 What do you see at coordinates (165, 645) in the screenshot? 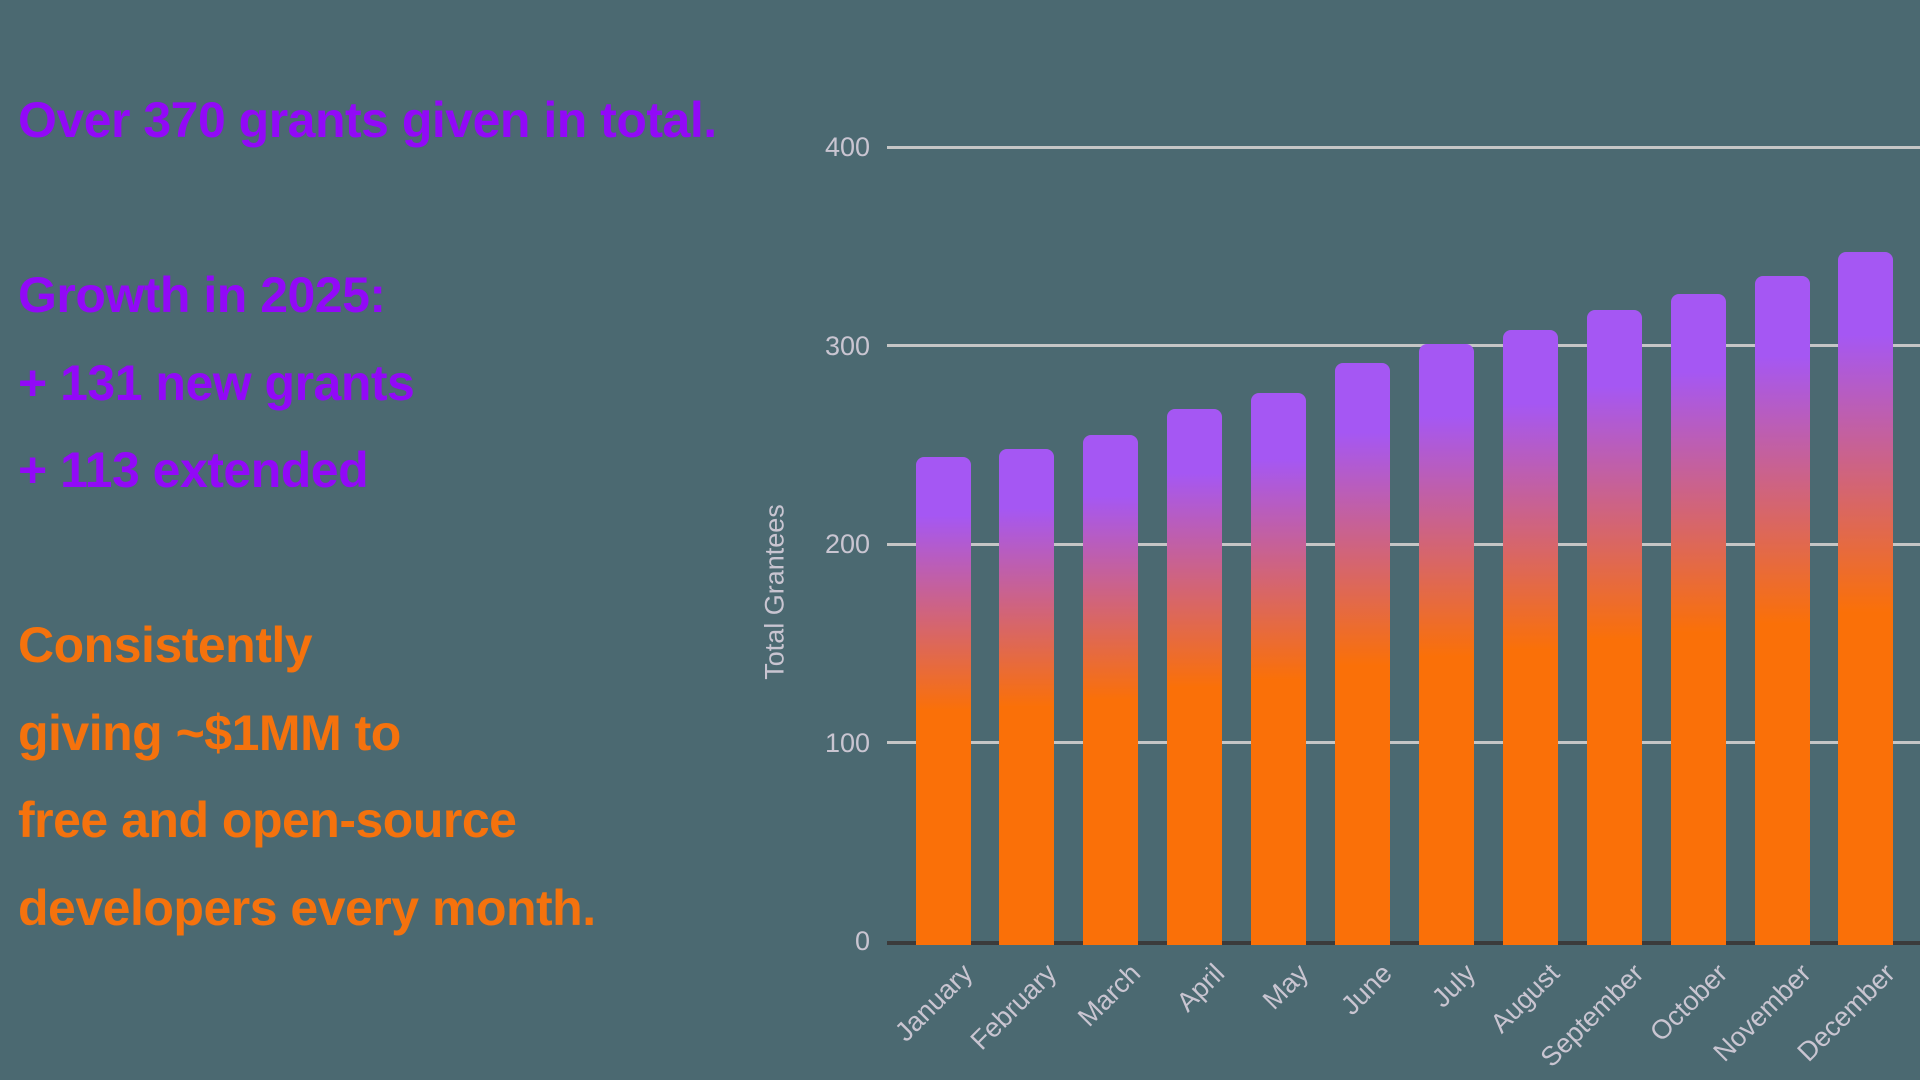
I see `stat-giving-line-1: Consistently` at bounding box center [165, 645].